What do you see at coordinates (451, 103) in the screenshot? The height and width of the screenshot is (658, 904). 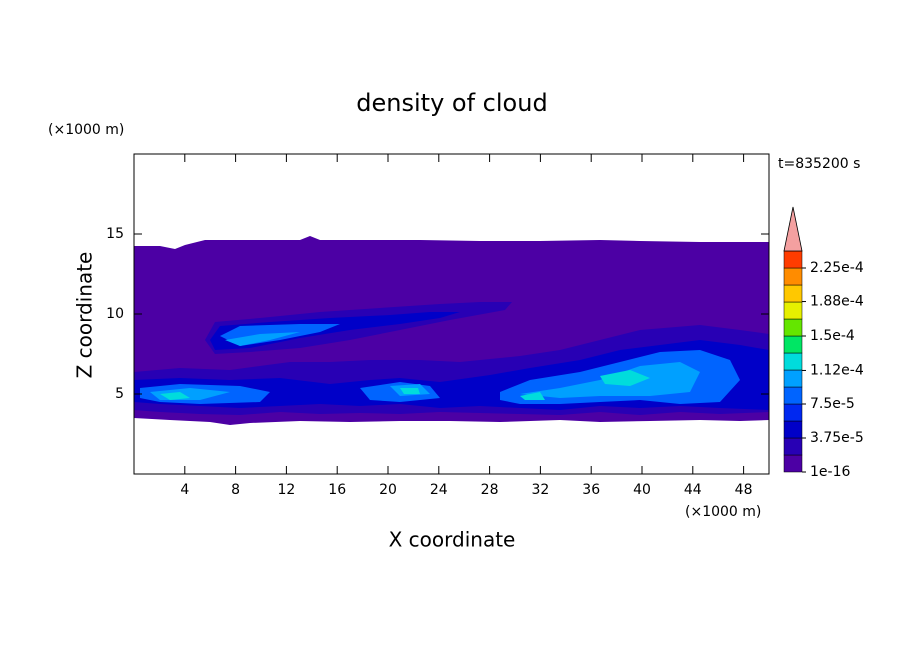 I see `chart-title: density of cloud` at bounding box center [451, 103].